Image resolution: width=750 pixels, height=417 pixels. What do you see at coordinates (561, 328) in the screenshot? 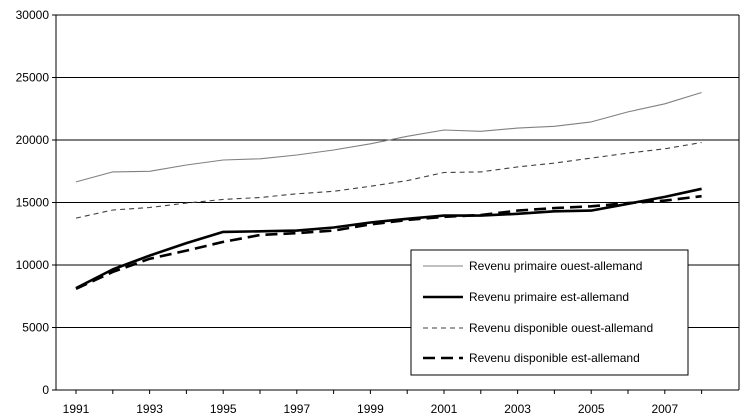
I see `legend-label-3: Revenu disponible ouest-allemand` at bounding box center [561, 328].